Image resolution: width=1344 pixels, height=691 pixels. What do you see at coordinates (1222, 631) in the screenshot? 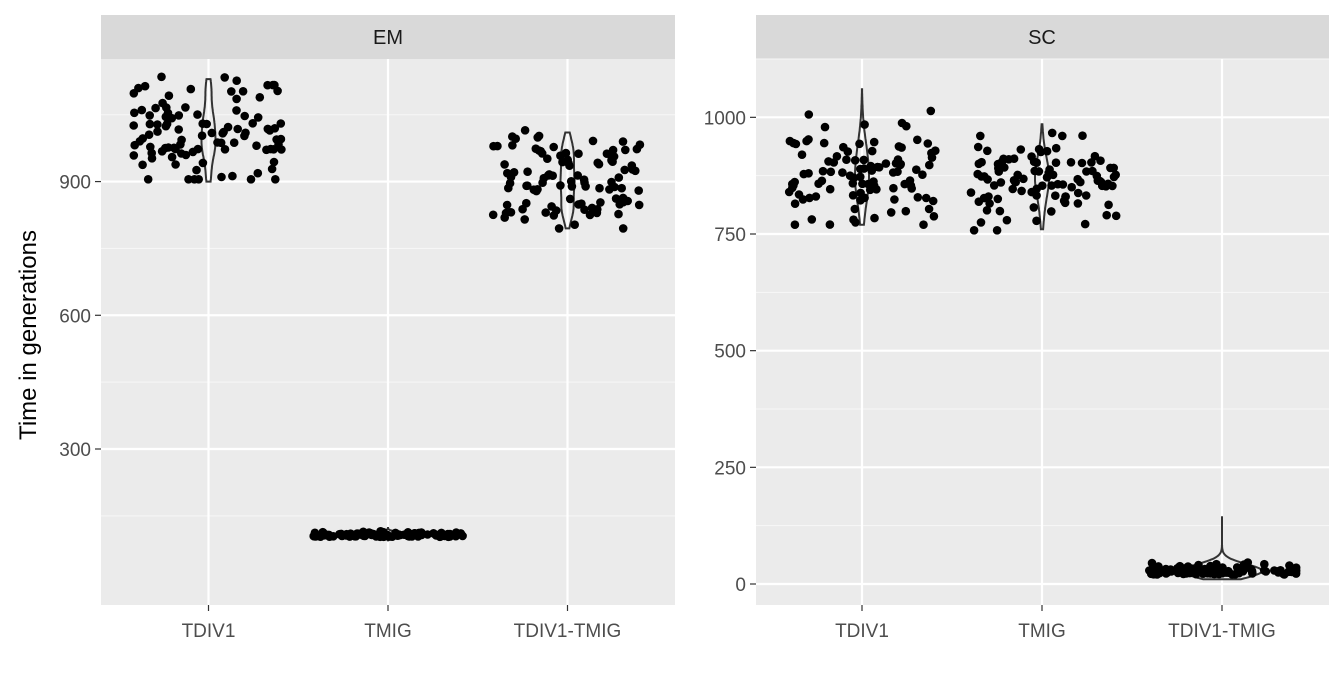
I see `x-tick-label: TDIV1-TMIG` at bounding box center [1222, 631].